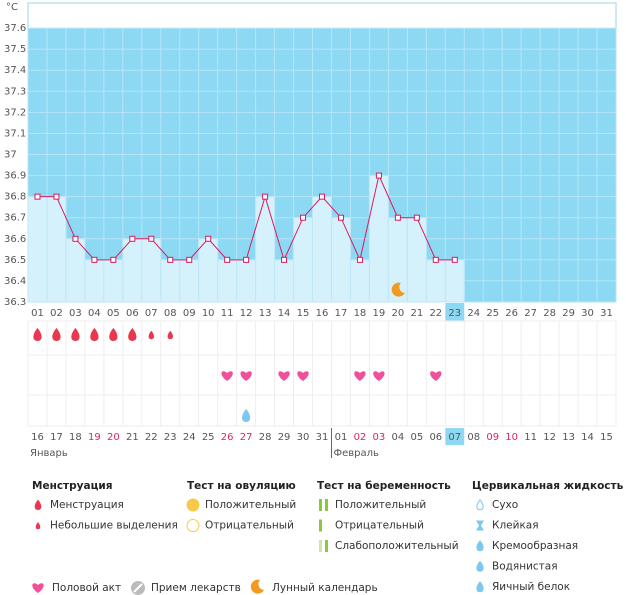 Image resolution: width=626 pixels, height=595 pixels. What do you see at coordinates (114, 526) in the screenshot?
I see `legend-item: Небольшие выделения` at bounding box center [114, 526].